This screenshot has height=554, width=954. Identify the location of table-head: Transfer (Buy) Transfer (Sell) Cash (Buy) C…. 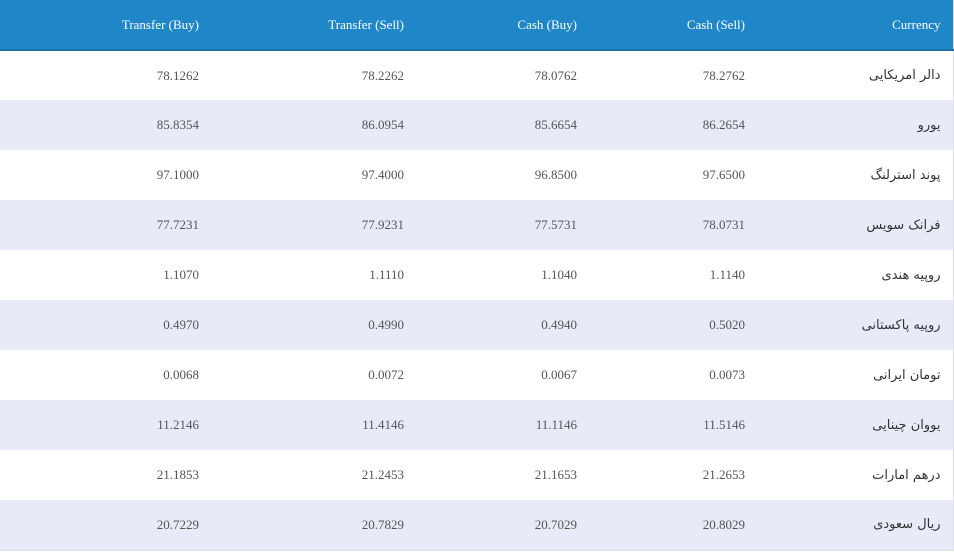
(476, 25).